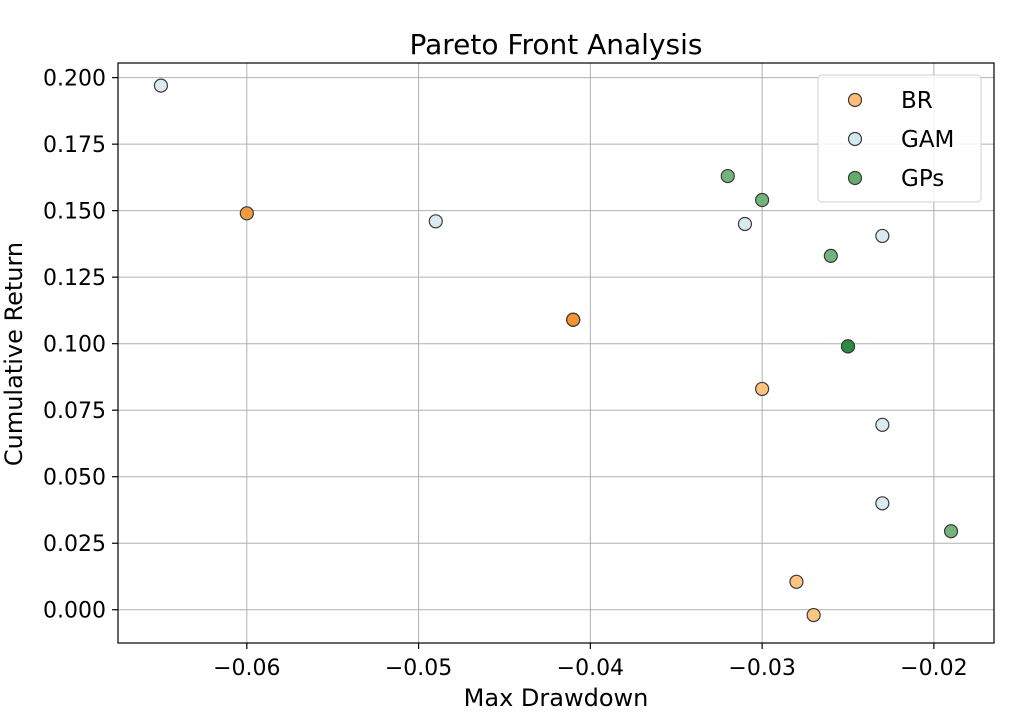 This screenshot has width=1023, height=720. What do you see at coordinates (74, 79) in the screenshot?
I see `y-tick-label: 0.200` at bounding box center [74, 79].